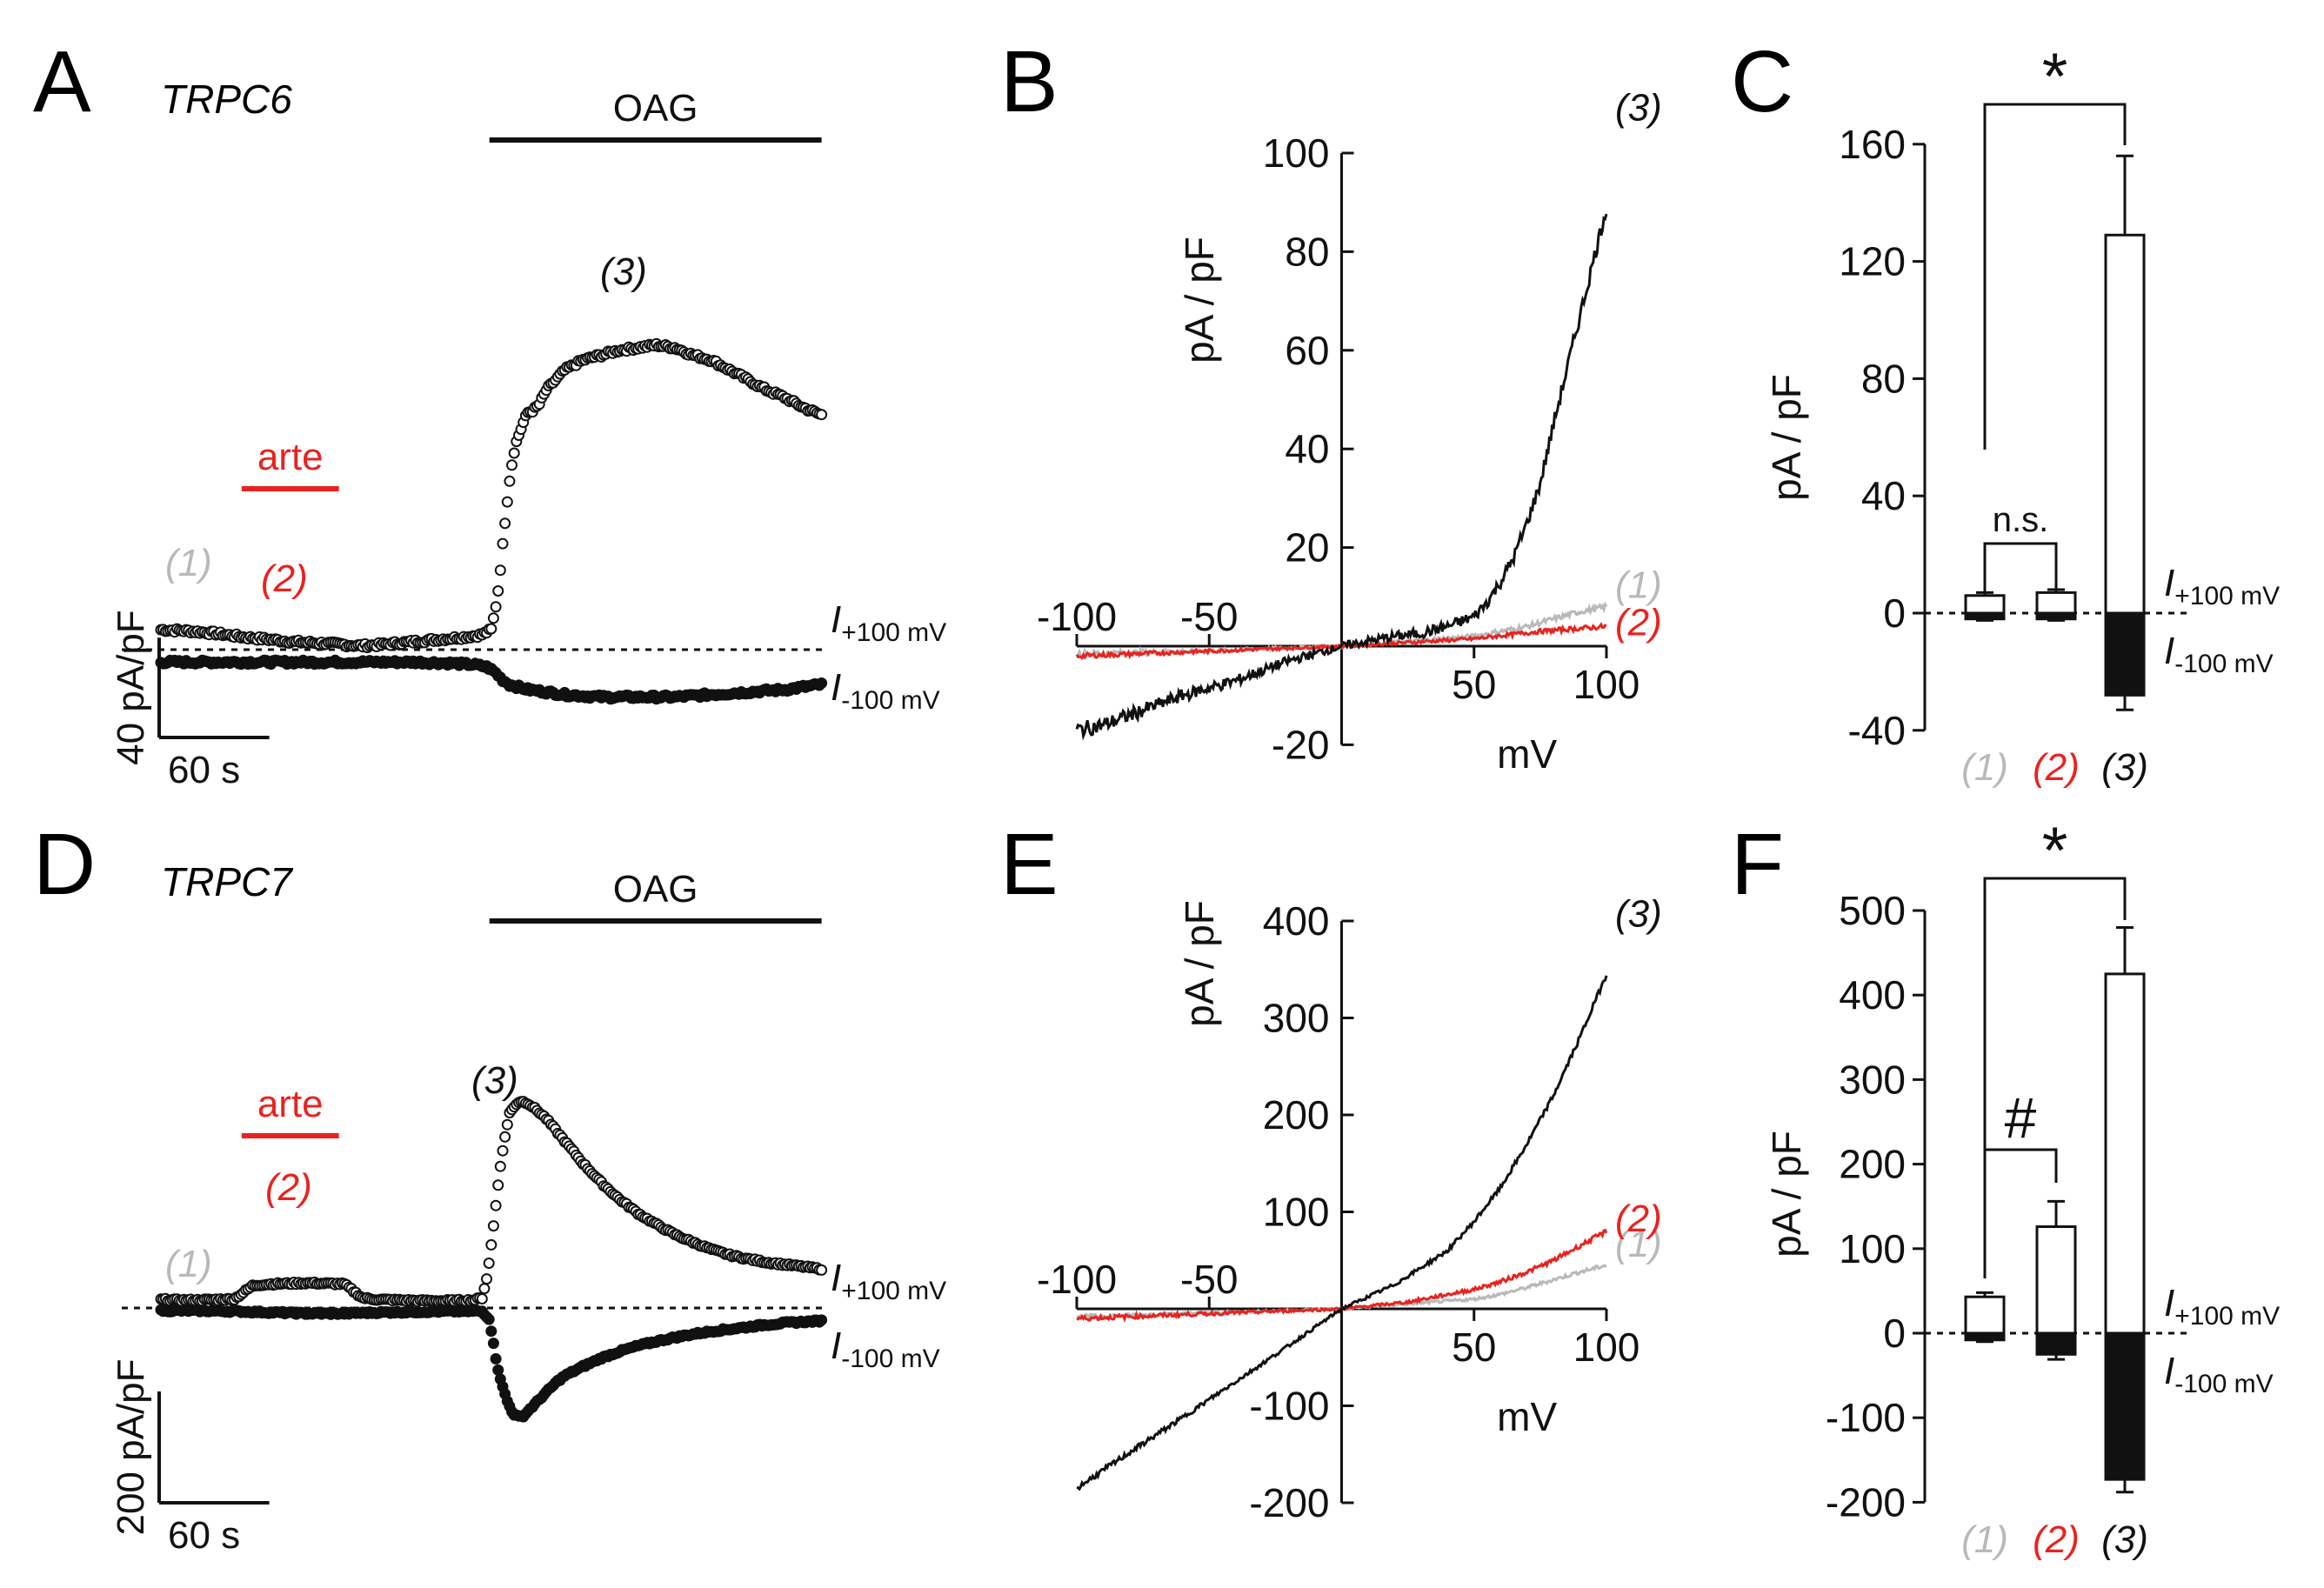 The width and height of the screenshot is (2324, 1588). Describe the element at coordinates (1029, 81) in the screenshot. I see `panel-letter-B: B` at that location.